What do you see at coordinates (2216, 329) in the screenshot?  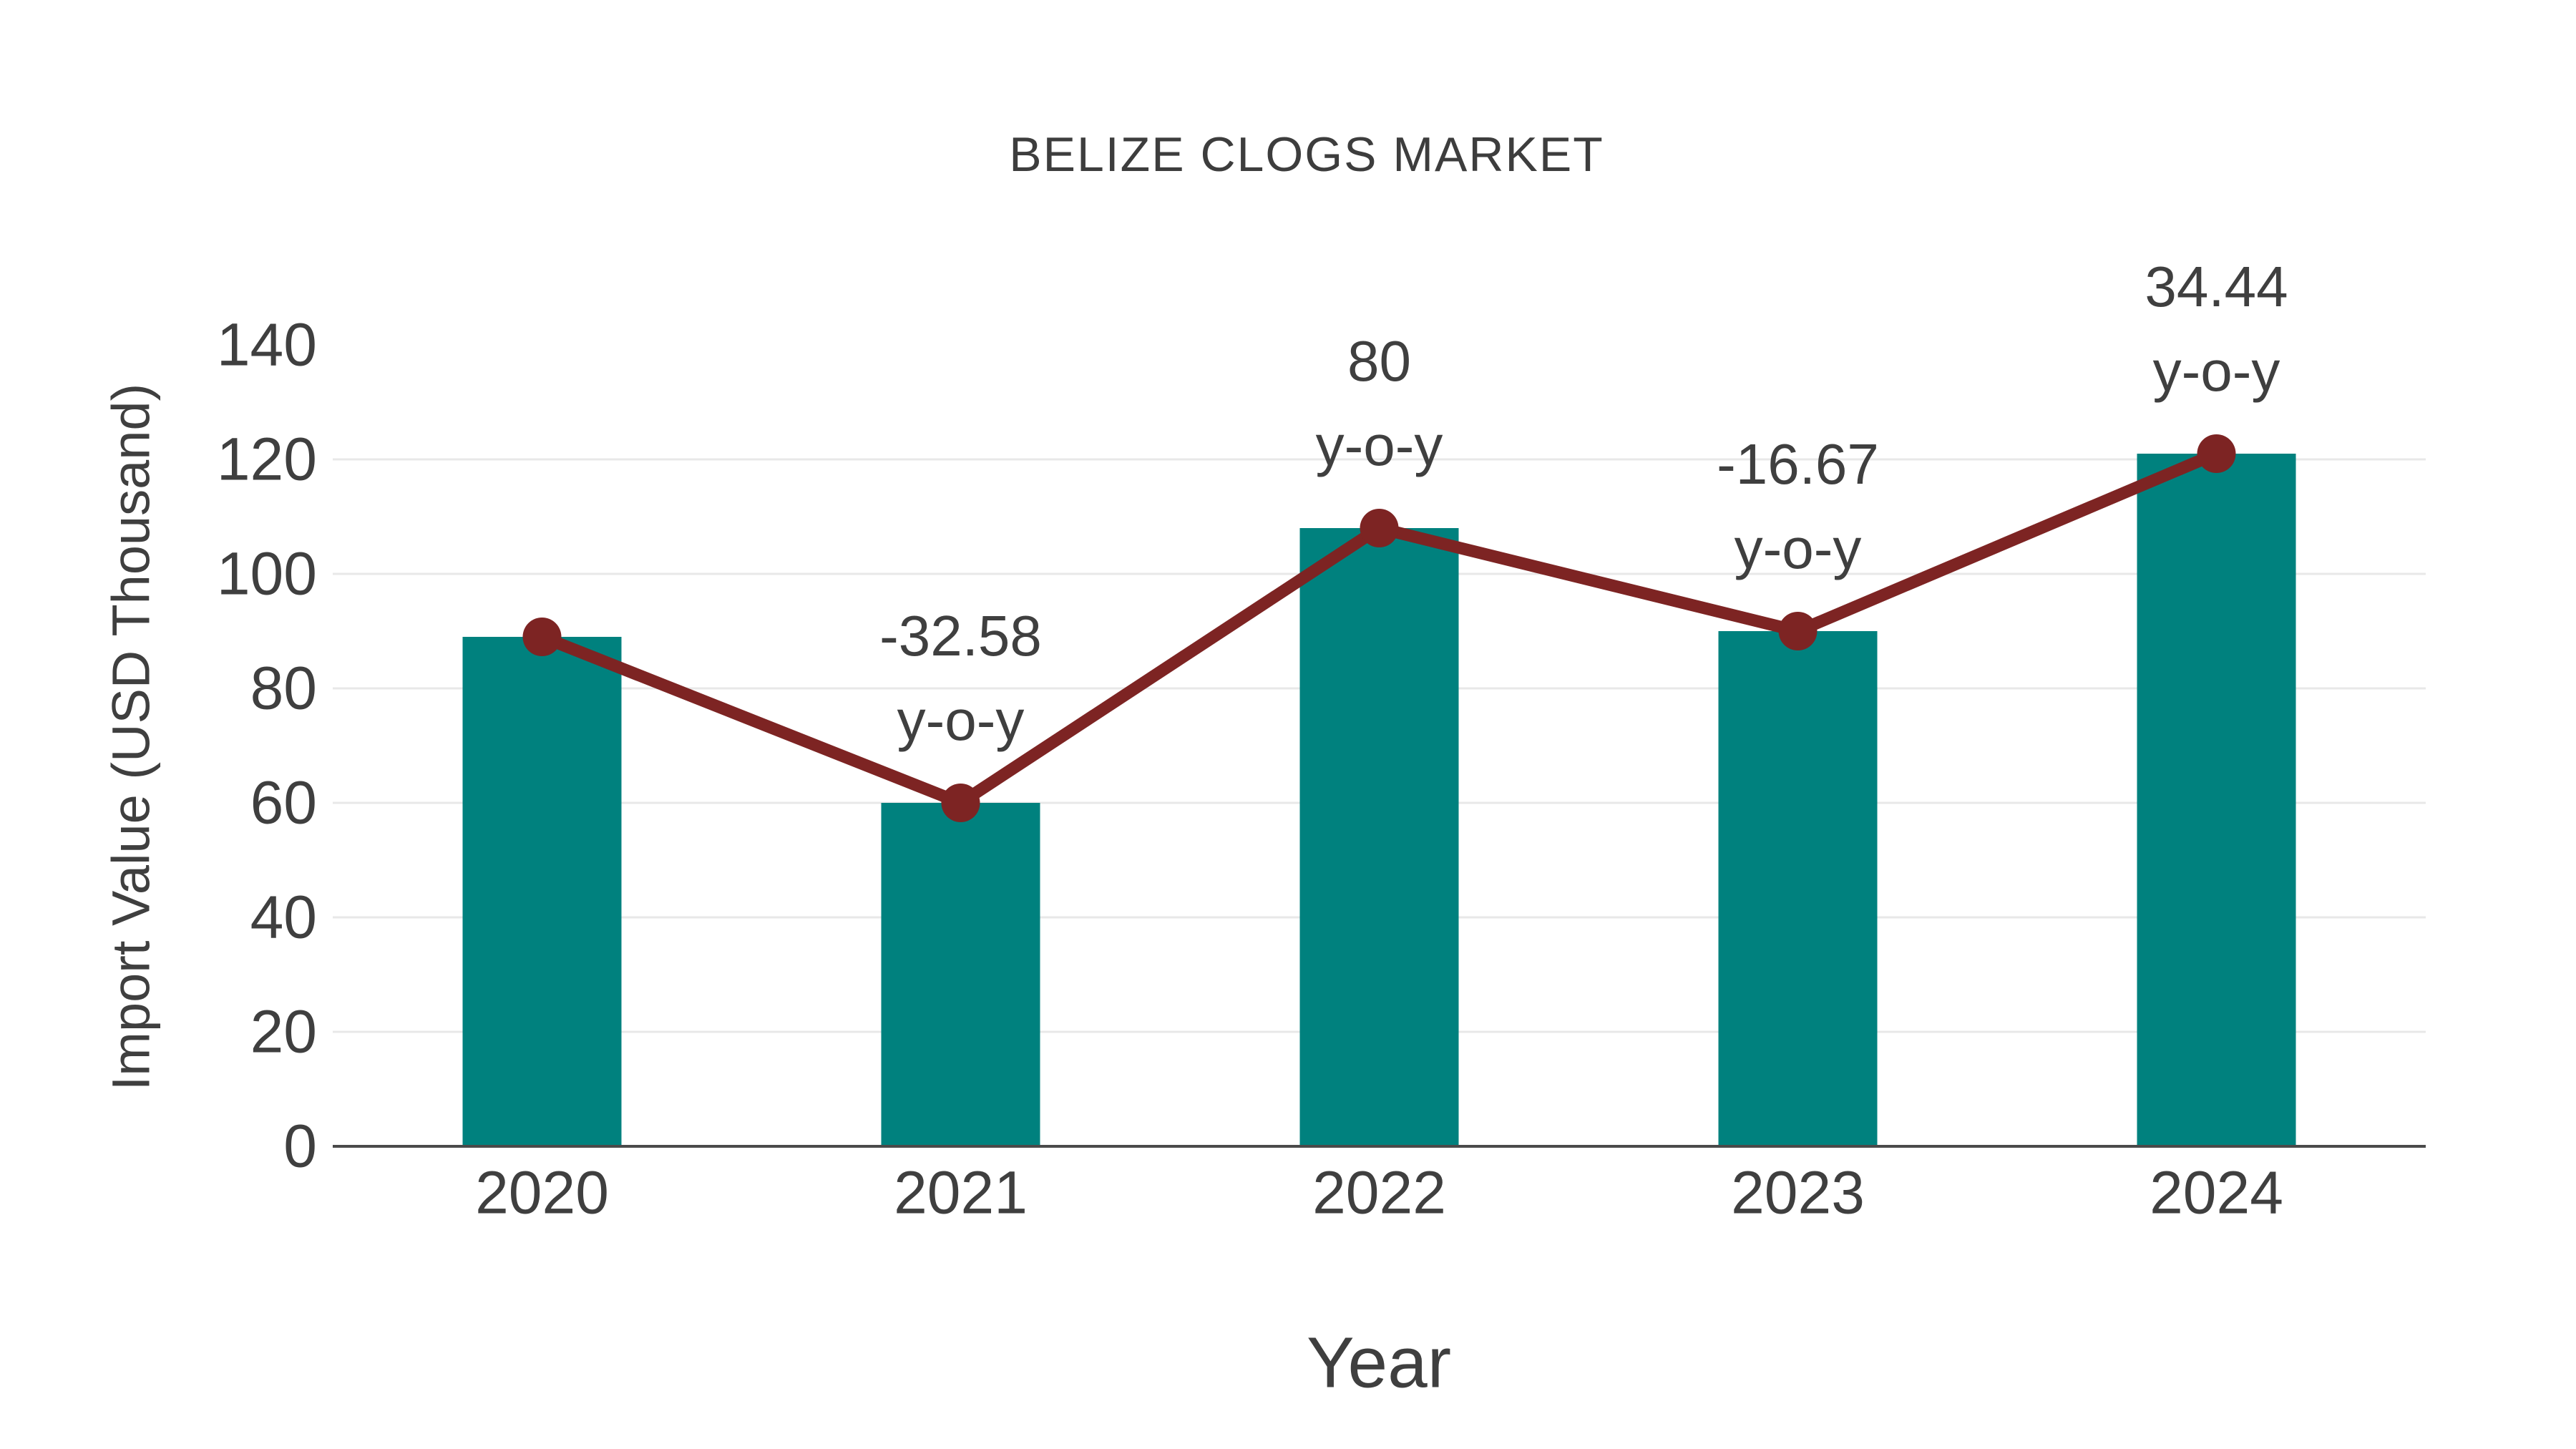 I see `annotation-2024: 34.44 y-o-y` at bounding box center [2216, 329].